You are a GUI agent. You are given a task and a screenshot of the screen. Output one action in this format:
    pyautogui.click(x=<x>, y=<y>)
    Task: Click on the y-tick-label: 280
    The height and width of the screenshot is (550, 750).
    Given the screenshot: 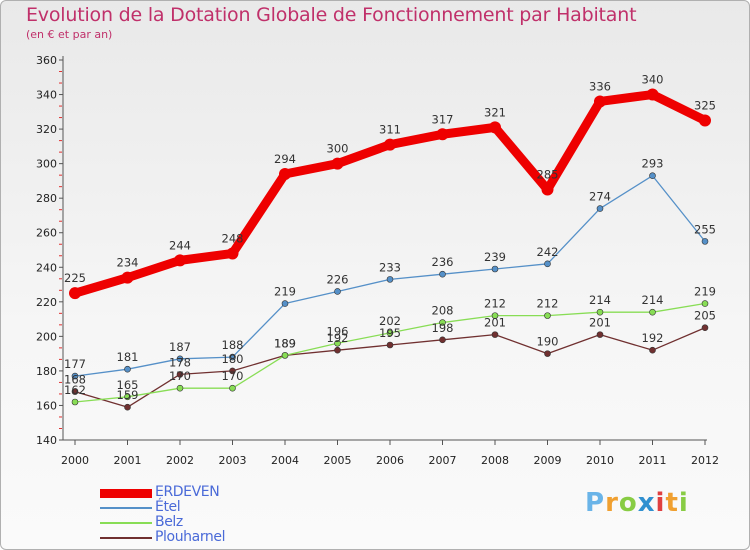 What is the action you would take?
    pyautogui.click(x=46, y=198)
    